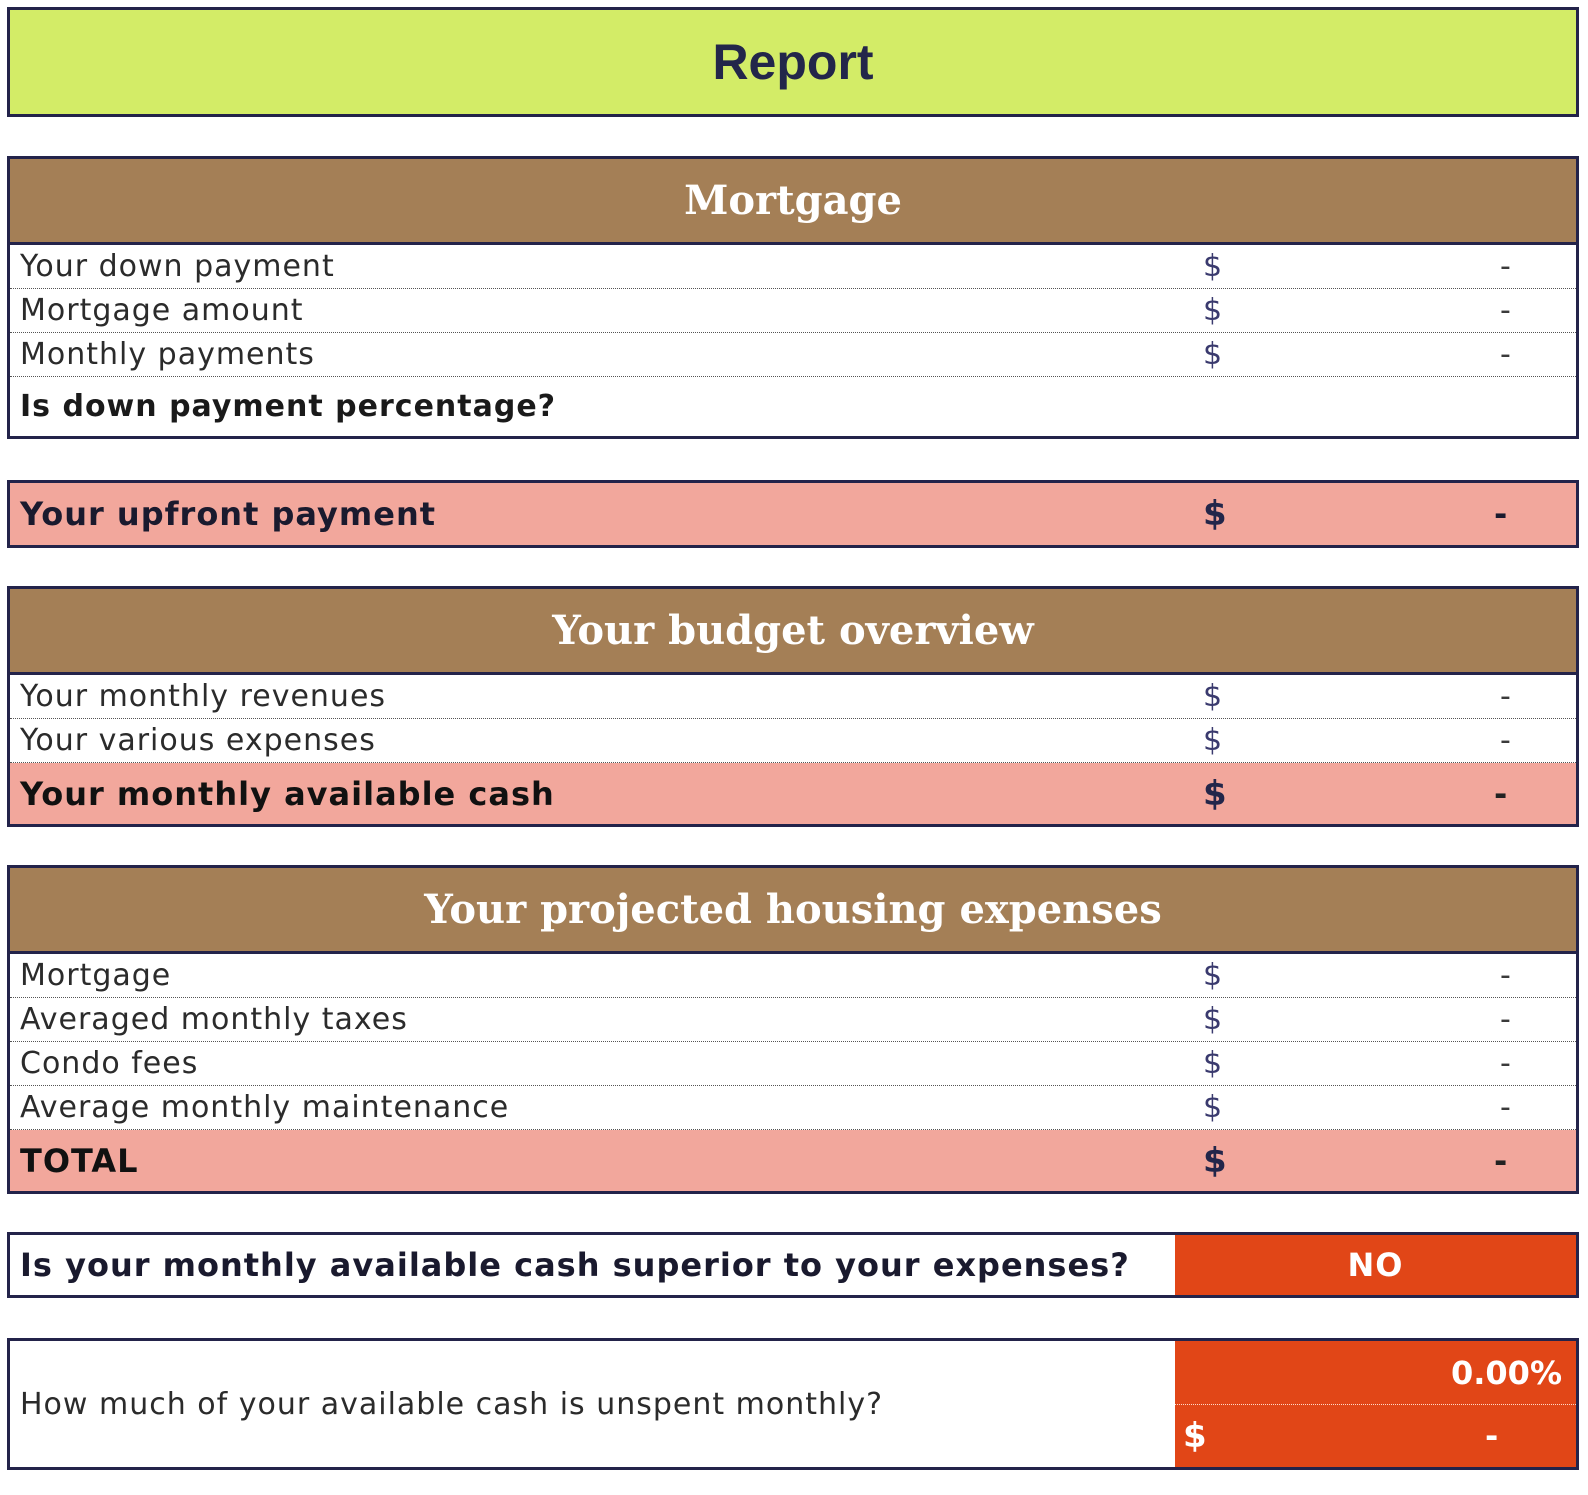  What do you see at coordinates (793, 976) in the screenshot?
I see `table-row: Mortgage $ -` at bounding box center [793, 976].